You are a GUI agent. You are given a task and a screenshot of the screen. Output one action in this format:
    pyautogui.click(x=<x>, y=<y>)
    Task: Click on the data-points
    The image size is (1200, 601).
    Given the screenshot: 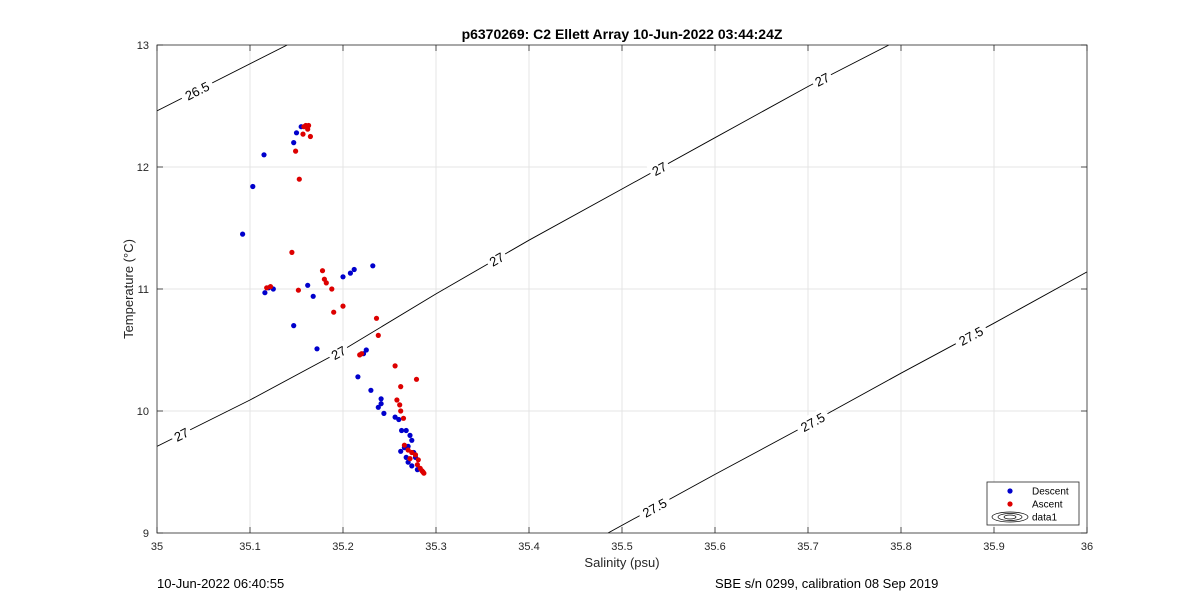 What is the action you would take?
    pyautogui.click(x=333, y=299)
    